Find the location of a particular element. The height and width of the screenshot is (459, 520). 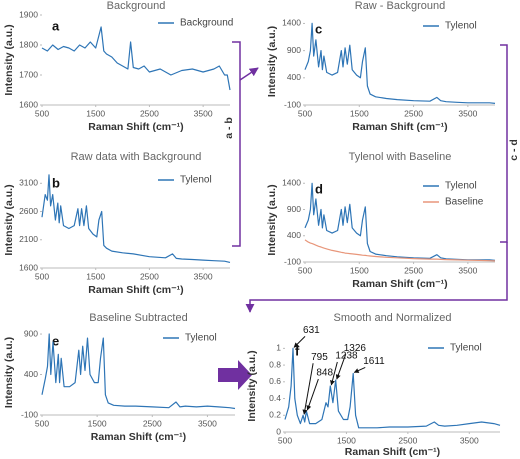

peak-label: 848 is located at coordinates (324, 373).